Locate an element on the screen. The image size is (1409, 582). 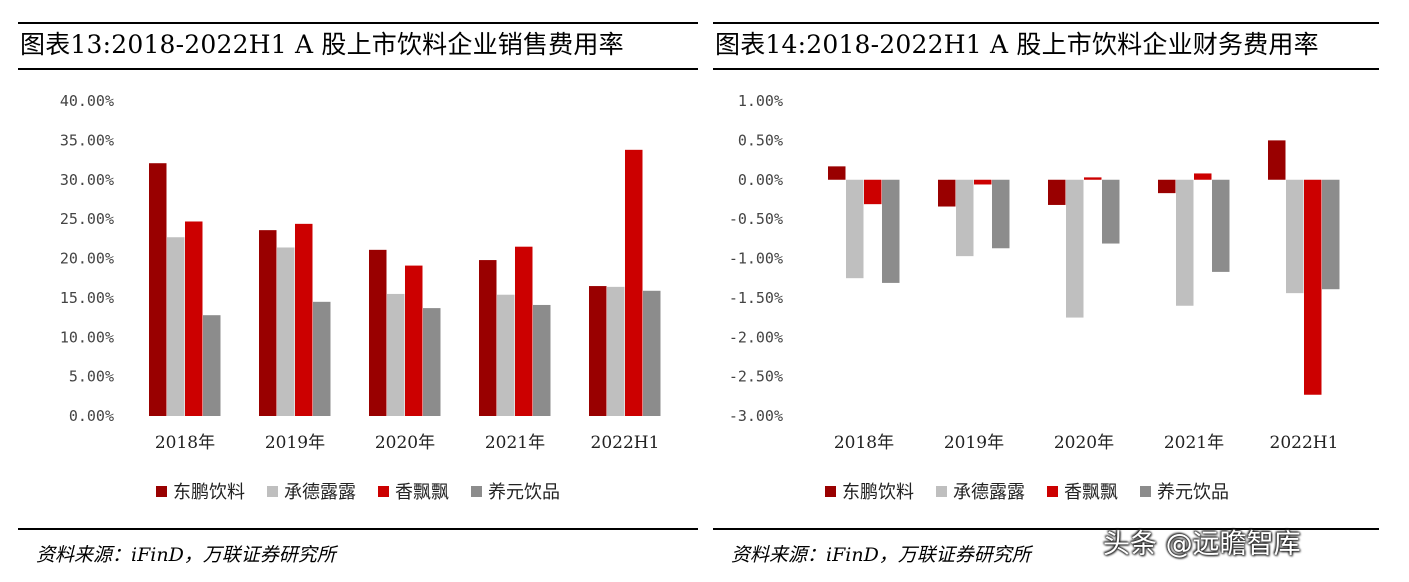
y-tick-label: 35.00% is located at coordinates (87, 140).